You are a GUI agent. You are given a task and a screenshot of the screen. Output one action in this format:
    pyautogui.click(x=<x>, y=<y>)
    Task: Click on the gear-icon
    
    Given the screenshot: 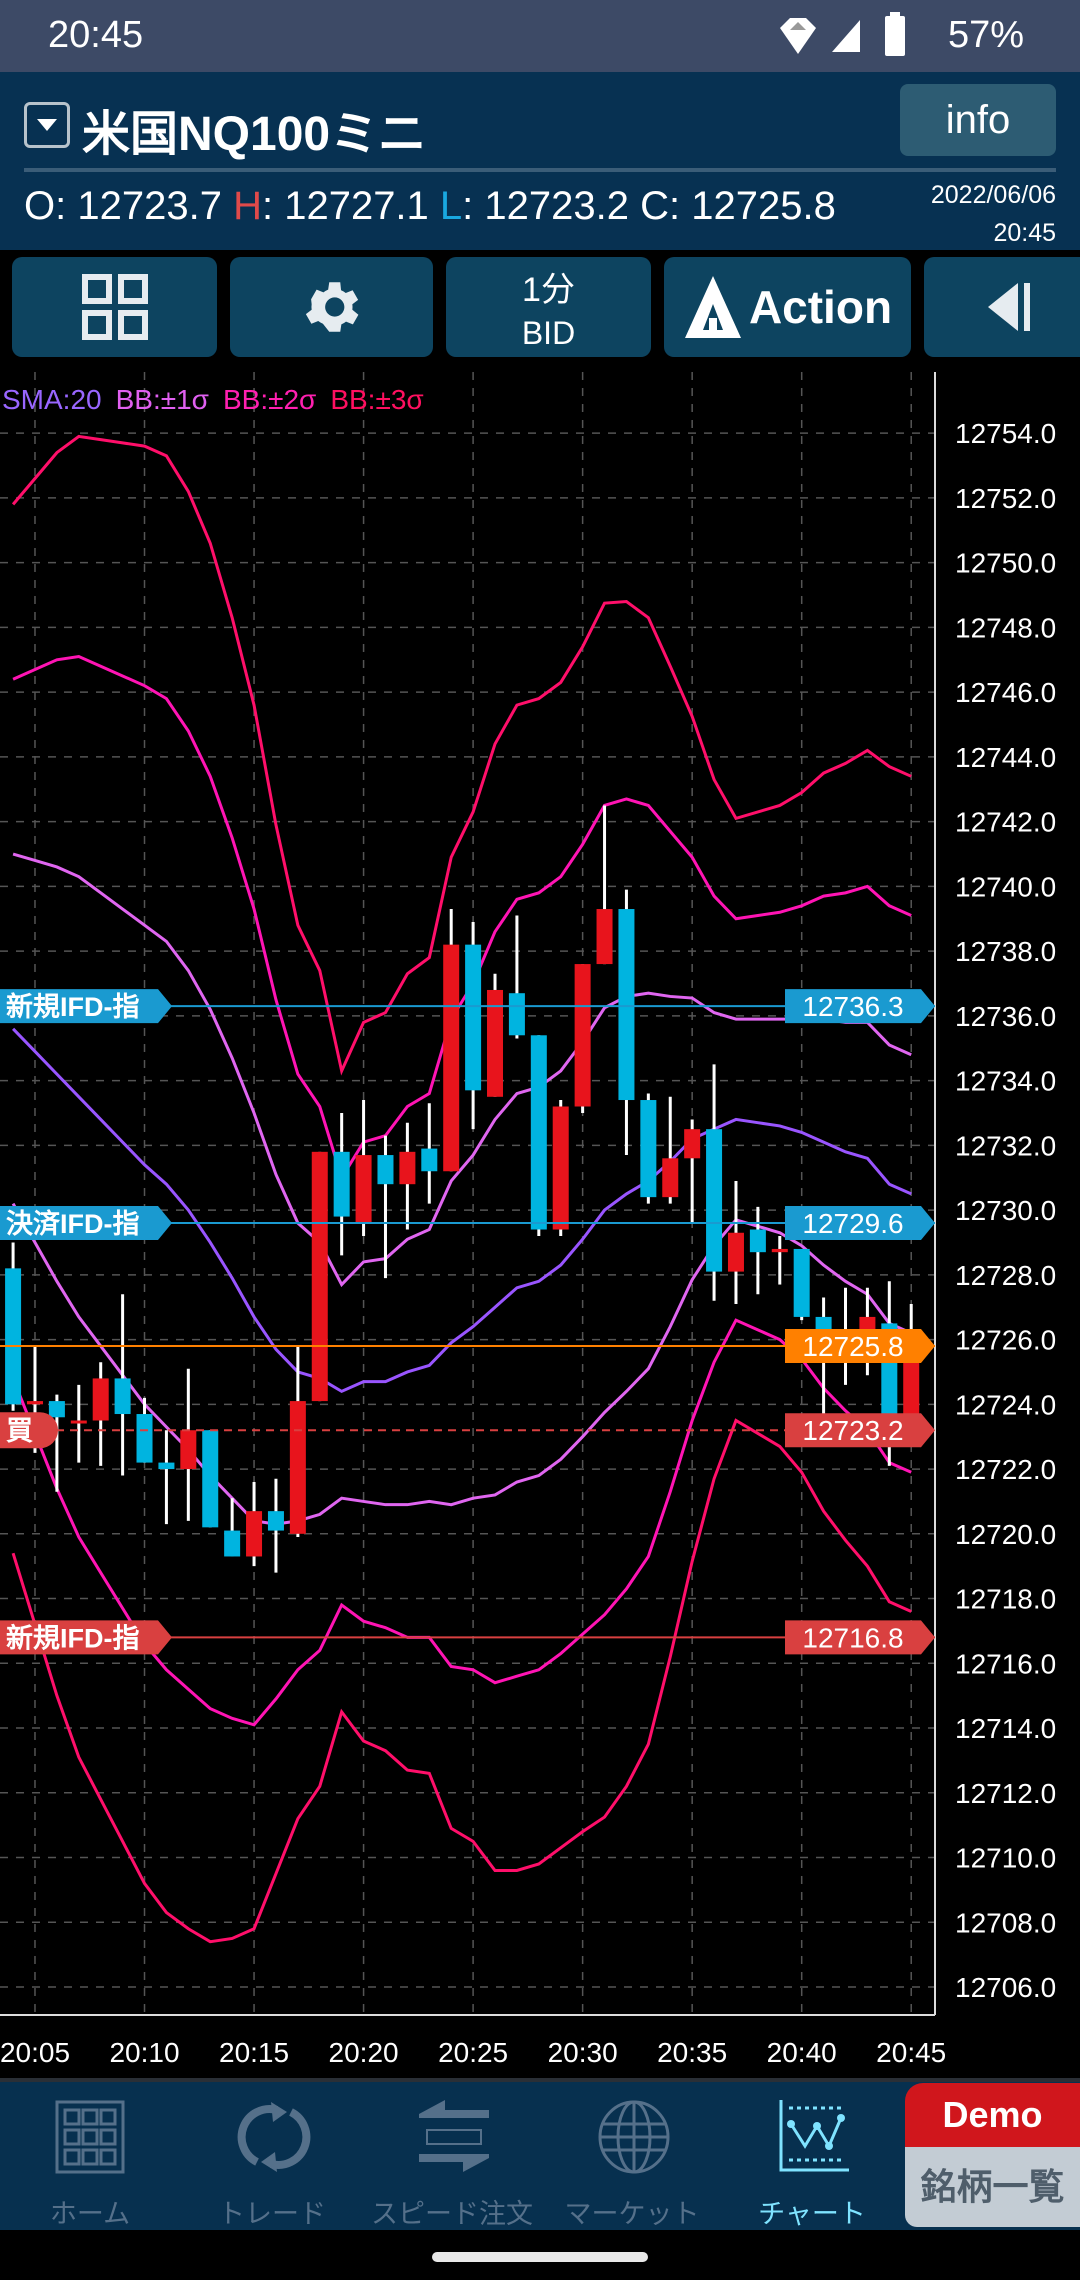 What is the action you would take?
    pyautogui.click(x=331, y=307)
    